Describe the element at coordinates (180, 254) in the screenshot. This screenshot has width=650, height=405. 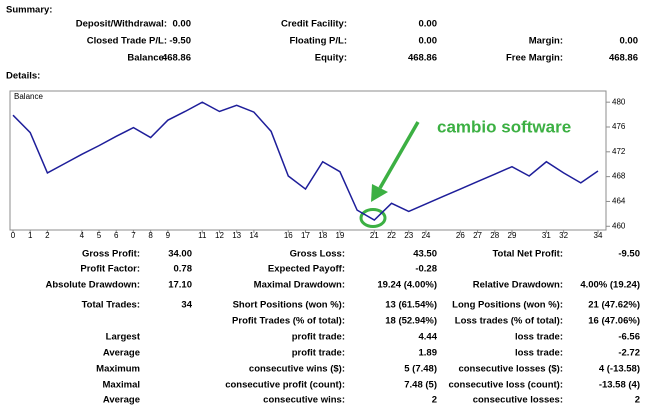
I see `field-value: 34.00` at that location.